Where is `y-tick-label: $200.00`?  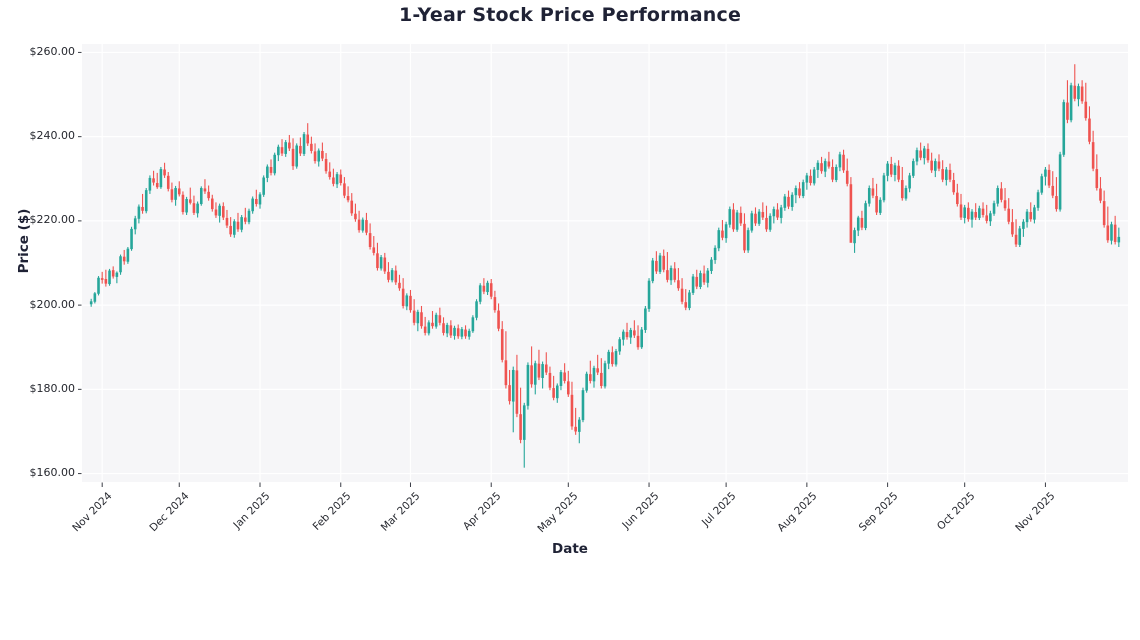
y-tick-label: $200.00 is located at coordinates (52, 304).